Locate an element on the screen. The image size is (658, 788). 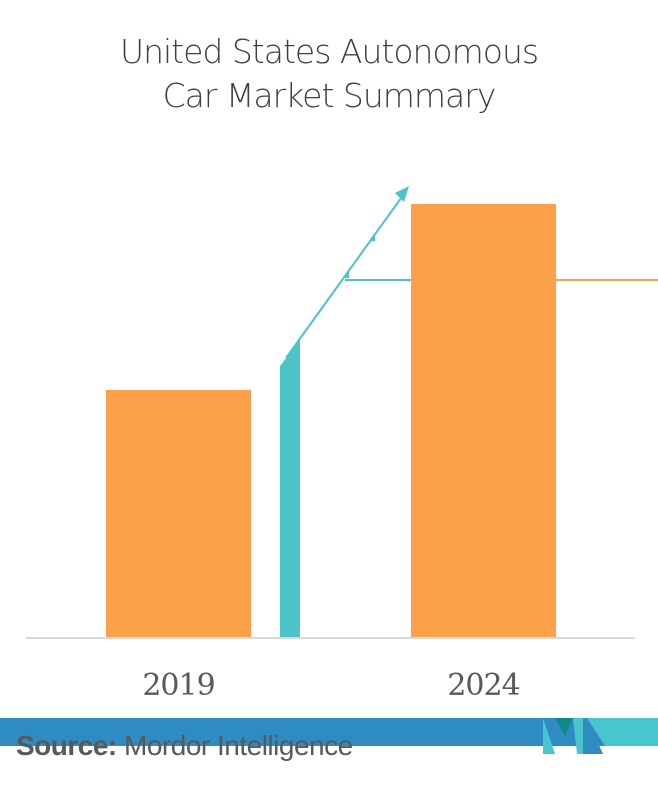
mordor-logo-icon is located at coordinates (580, 736).